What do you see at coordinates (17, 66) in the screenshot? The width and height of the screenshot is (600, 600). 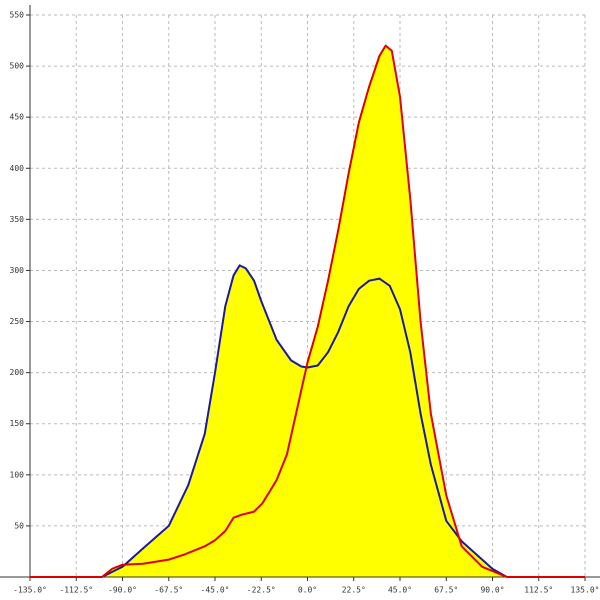 I see `y-tick-label: 500` at bounding box center [17, 66].